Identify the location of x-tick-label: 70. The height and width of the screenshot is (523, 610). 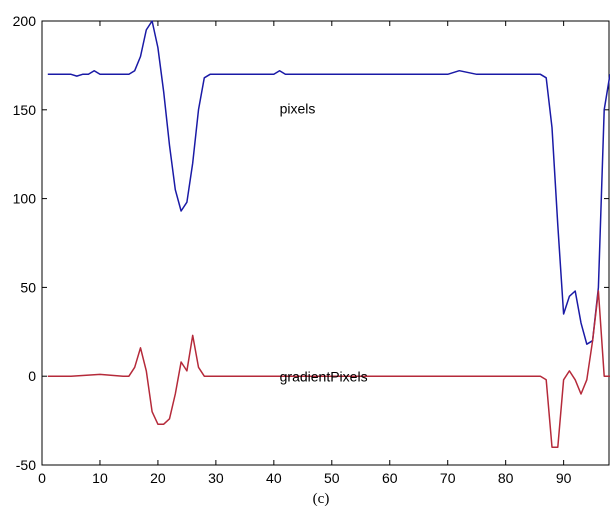
(448, 478).